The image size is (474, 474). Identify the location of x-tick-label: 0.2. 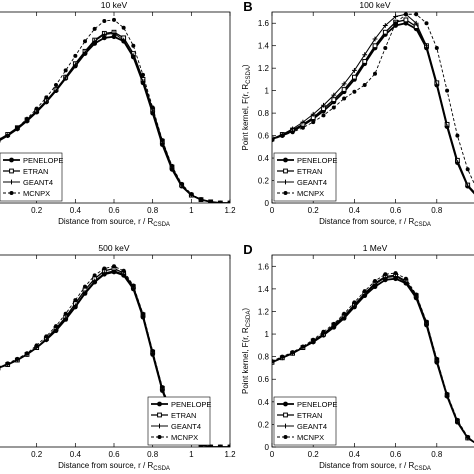
(37, 210).